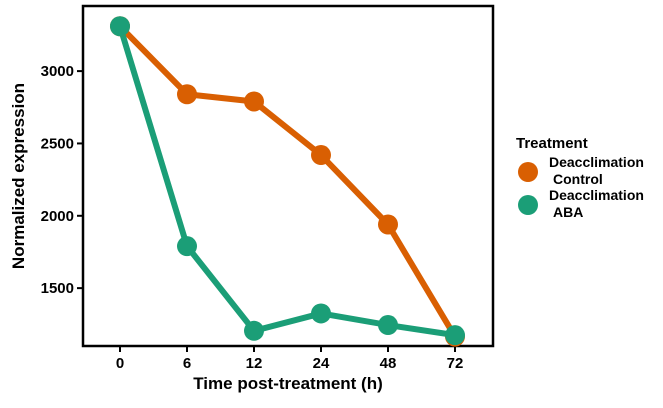  Describe the element at coordinates (254, 363) in the screenshot. I see `x-tick-label: 12` at that location.